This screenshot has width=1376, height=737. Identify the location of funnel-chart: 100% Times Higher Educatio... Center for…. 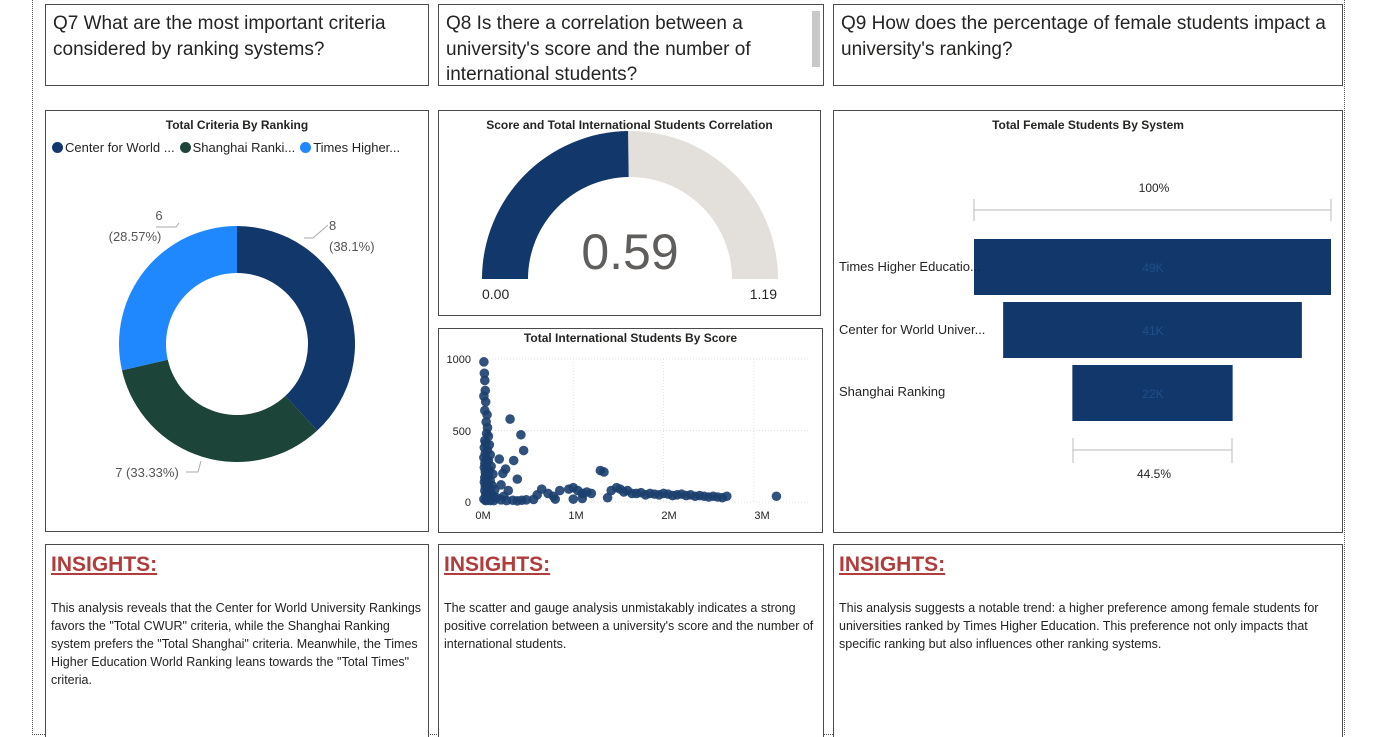
(1085, 331).